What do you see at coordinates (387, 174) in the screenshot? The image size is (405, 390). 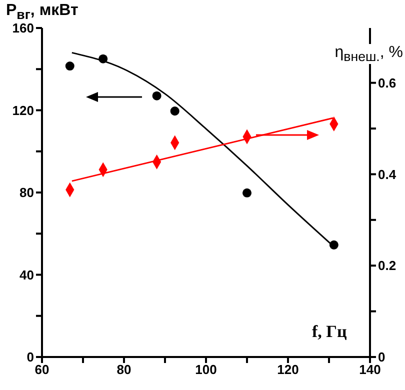 I see `y2-tick-label: 0.4` at bounding box center [387, 174].